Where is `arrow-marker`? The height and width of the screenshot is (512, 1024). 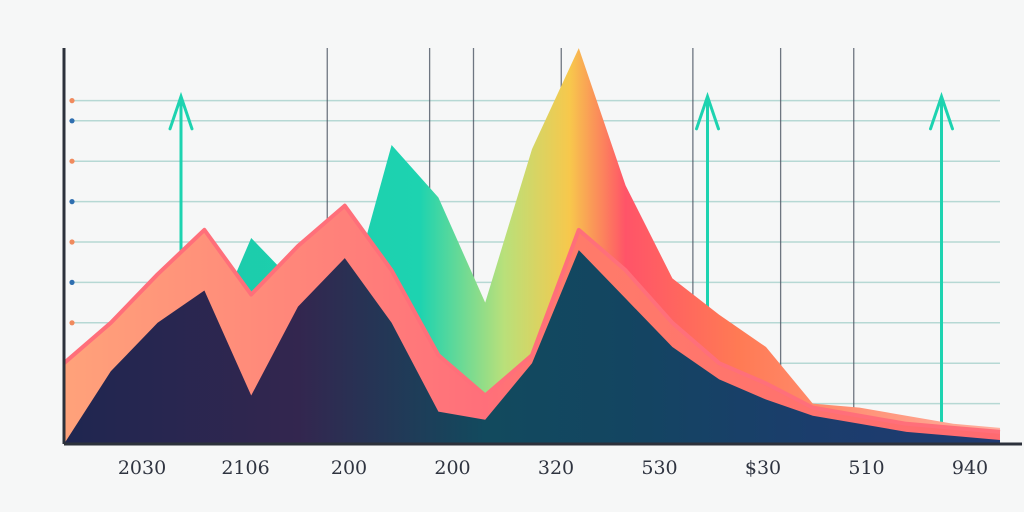
arrow-marker is located at coordinates (941, 257).